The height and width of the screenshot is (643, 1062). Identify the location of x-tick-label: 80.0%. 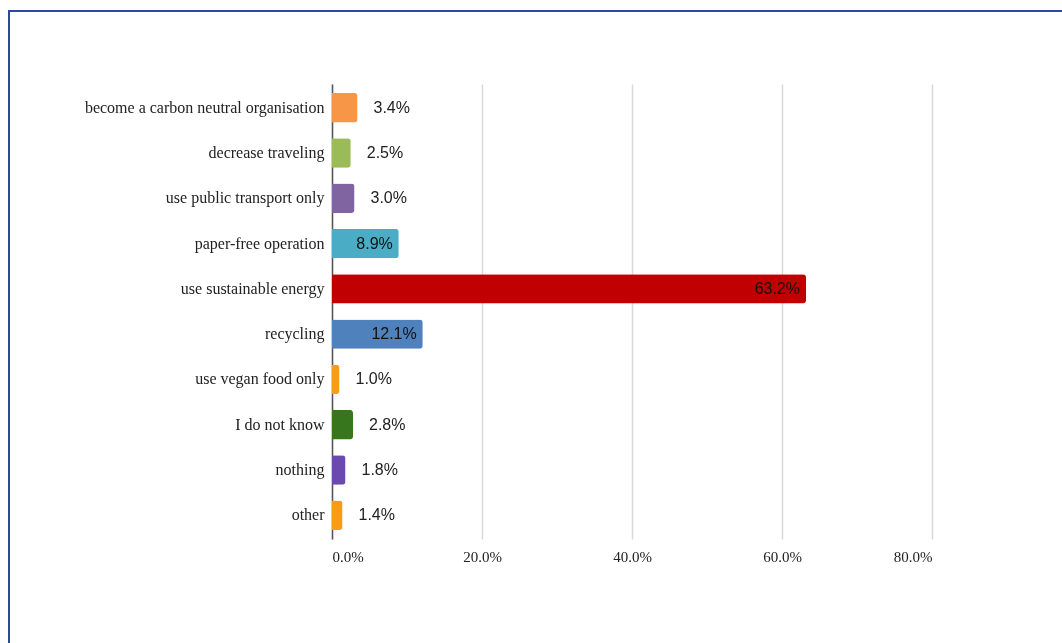
(913, 556).